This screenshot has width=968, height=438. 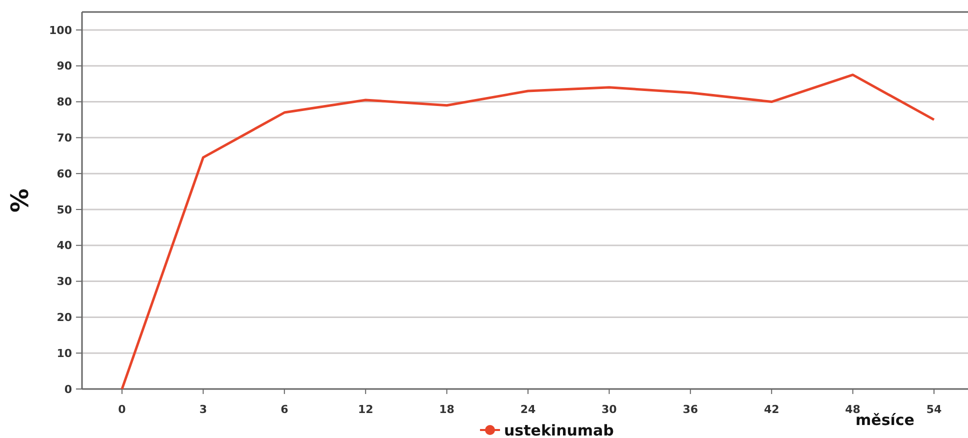 I want to click on x-tick-label: 30, so click(x=610, y=409).